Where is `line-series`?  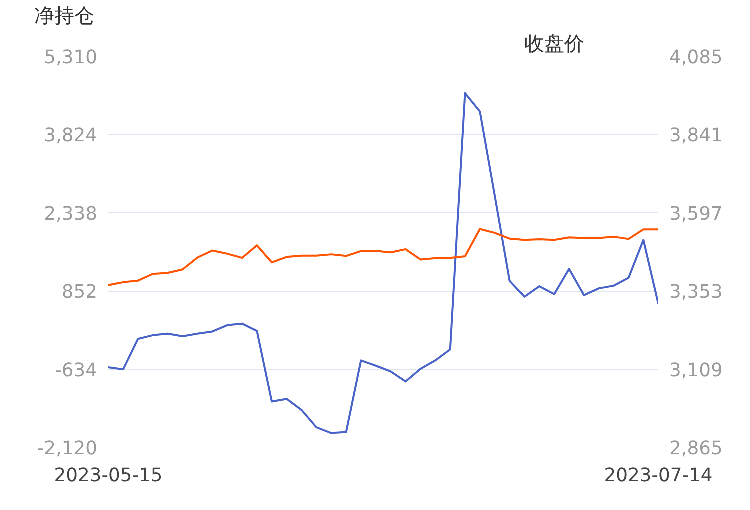
line-series is located at coordinates (383, 257).